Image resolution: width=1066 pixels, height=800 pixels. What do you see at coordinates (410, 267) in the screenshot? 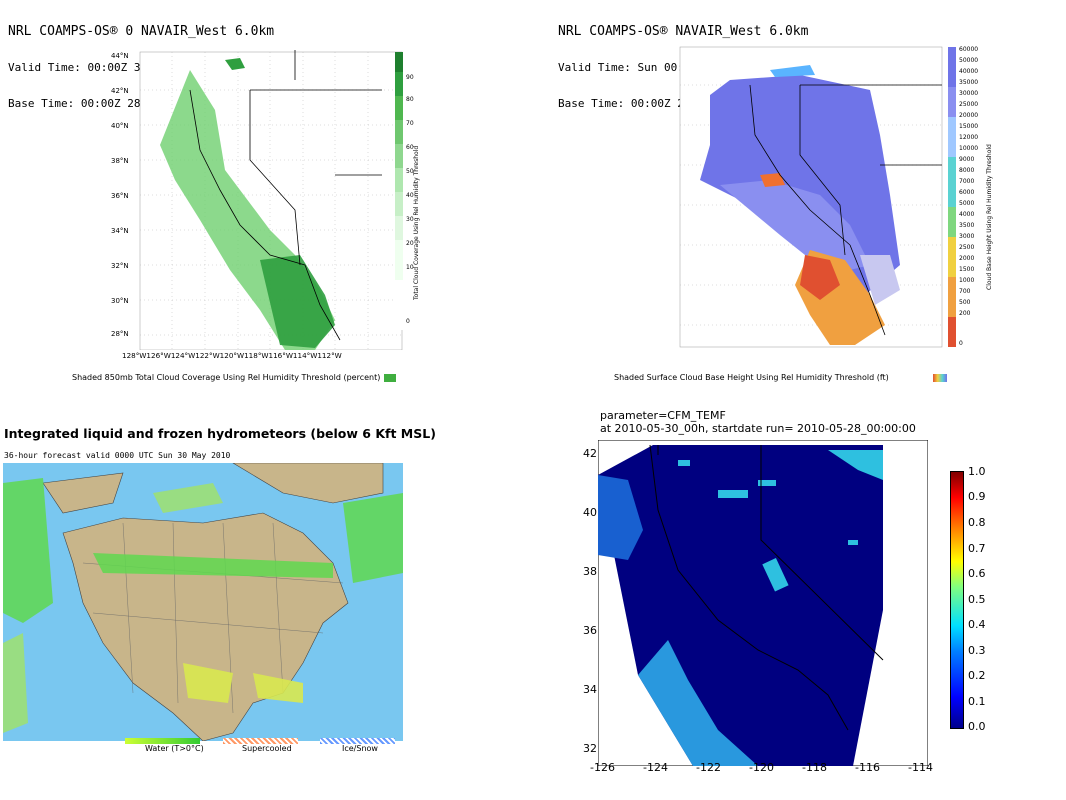
I see `panel1-colorbar-label: 10` at bounding box center [410, 267].